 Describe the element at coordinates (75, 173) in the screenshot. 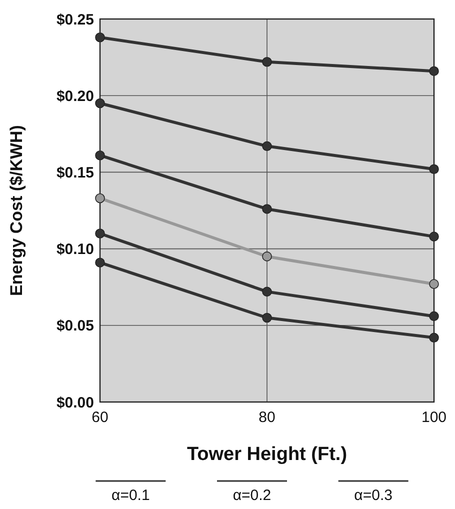

I see `y-tick-label: $0.15` at that location.